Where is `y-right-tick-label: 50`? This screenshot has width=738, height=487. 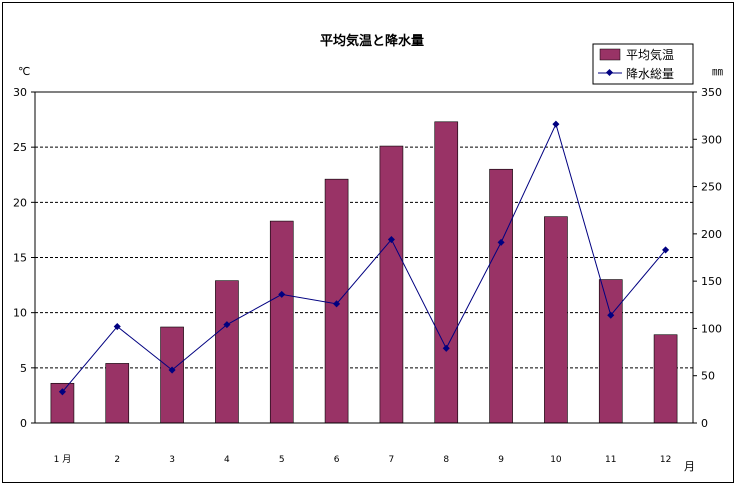
y-right-tick-label: 50 is located at coordinates (708, 376).